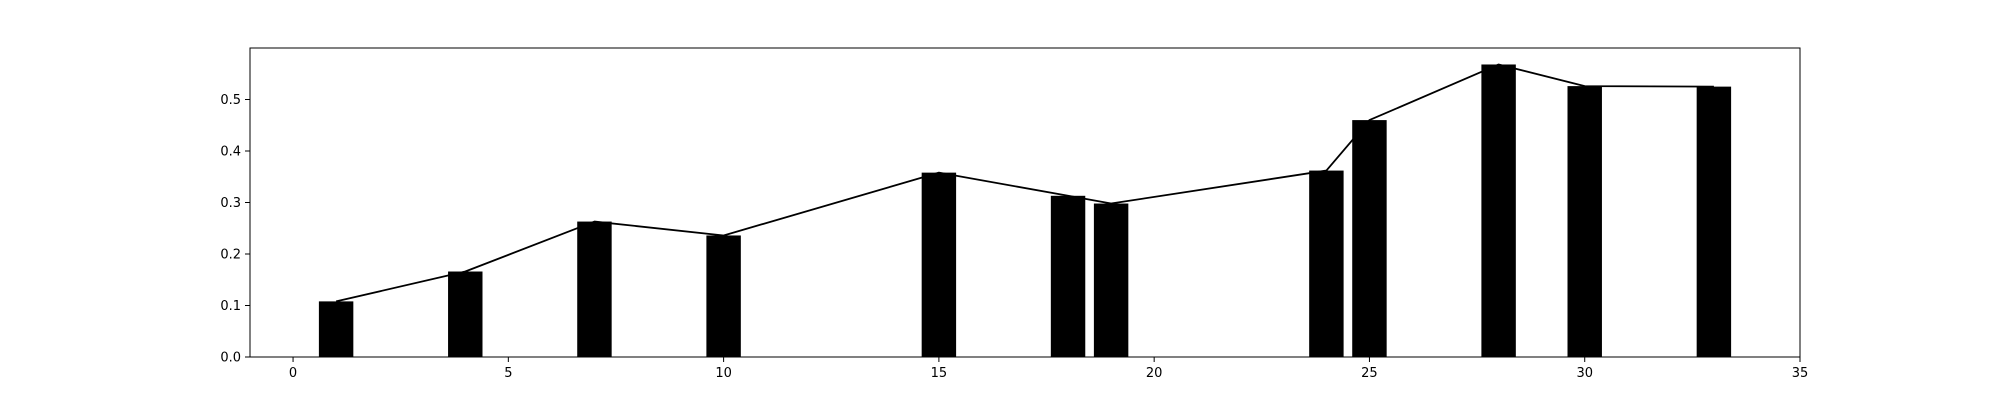  What do you see at coordinates (1048, 369) in the screenshot?
I see `x-axis-ticks: 0 5 10 15 20 25 30 35` at bounding box center [1048, 369].